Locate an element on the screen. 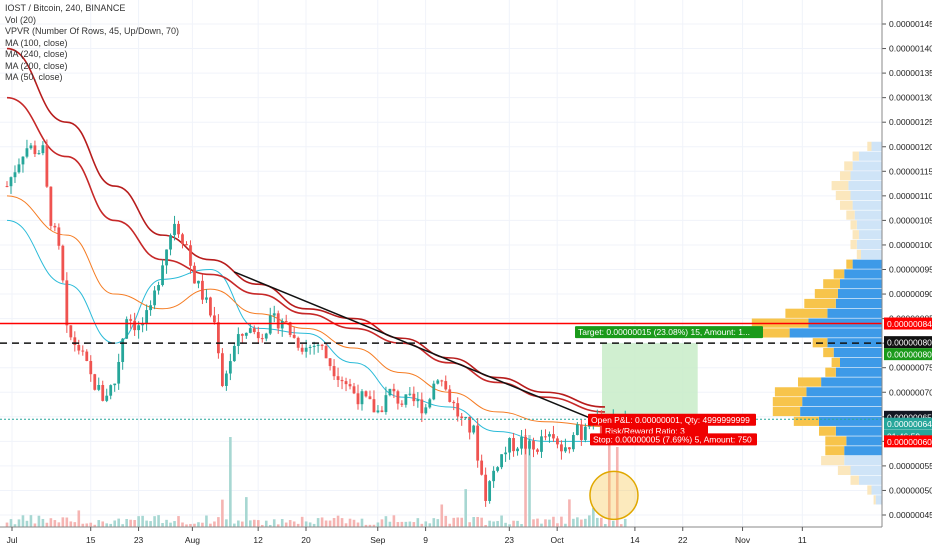 The height and width of the screenshot is (555, 932). legend-ma50: MA (50, close) is located at coordinates (34, 77).